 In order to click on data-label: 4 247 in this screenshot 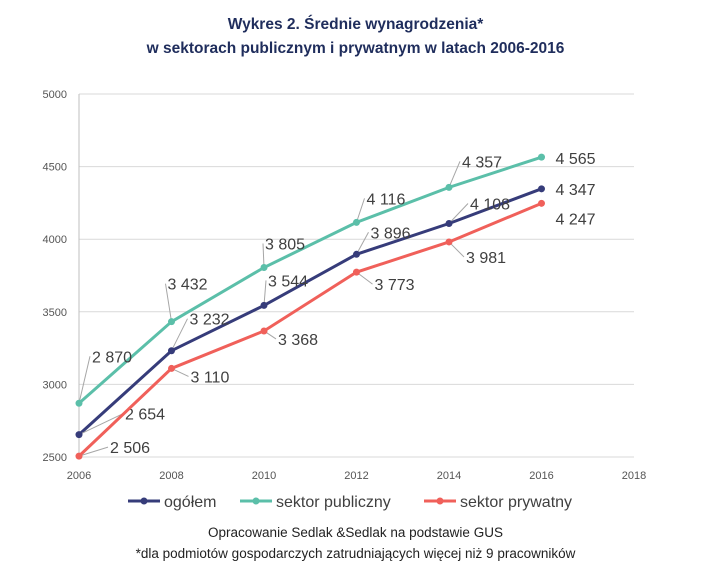, I will do `click(576, 219)`.